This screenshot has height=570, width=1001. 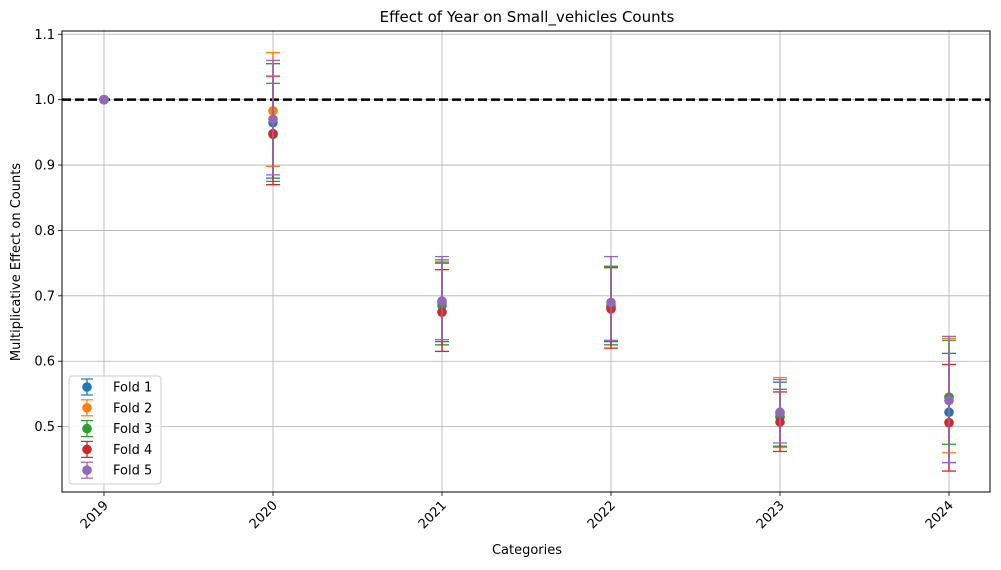 I want to click on legend-label: Fold 4, so click(x=132, y=450).